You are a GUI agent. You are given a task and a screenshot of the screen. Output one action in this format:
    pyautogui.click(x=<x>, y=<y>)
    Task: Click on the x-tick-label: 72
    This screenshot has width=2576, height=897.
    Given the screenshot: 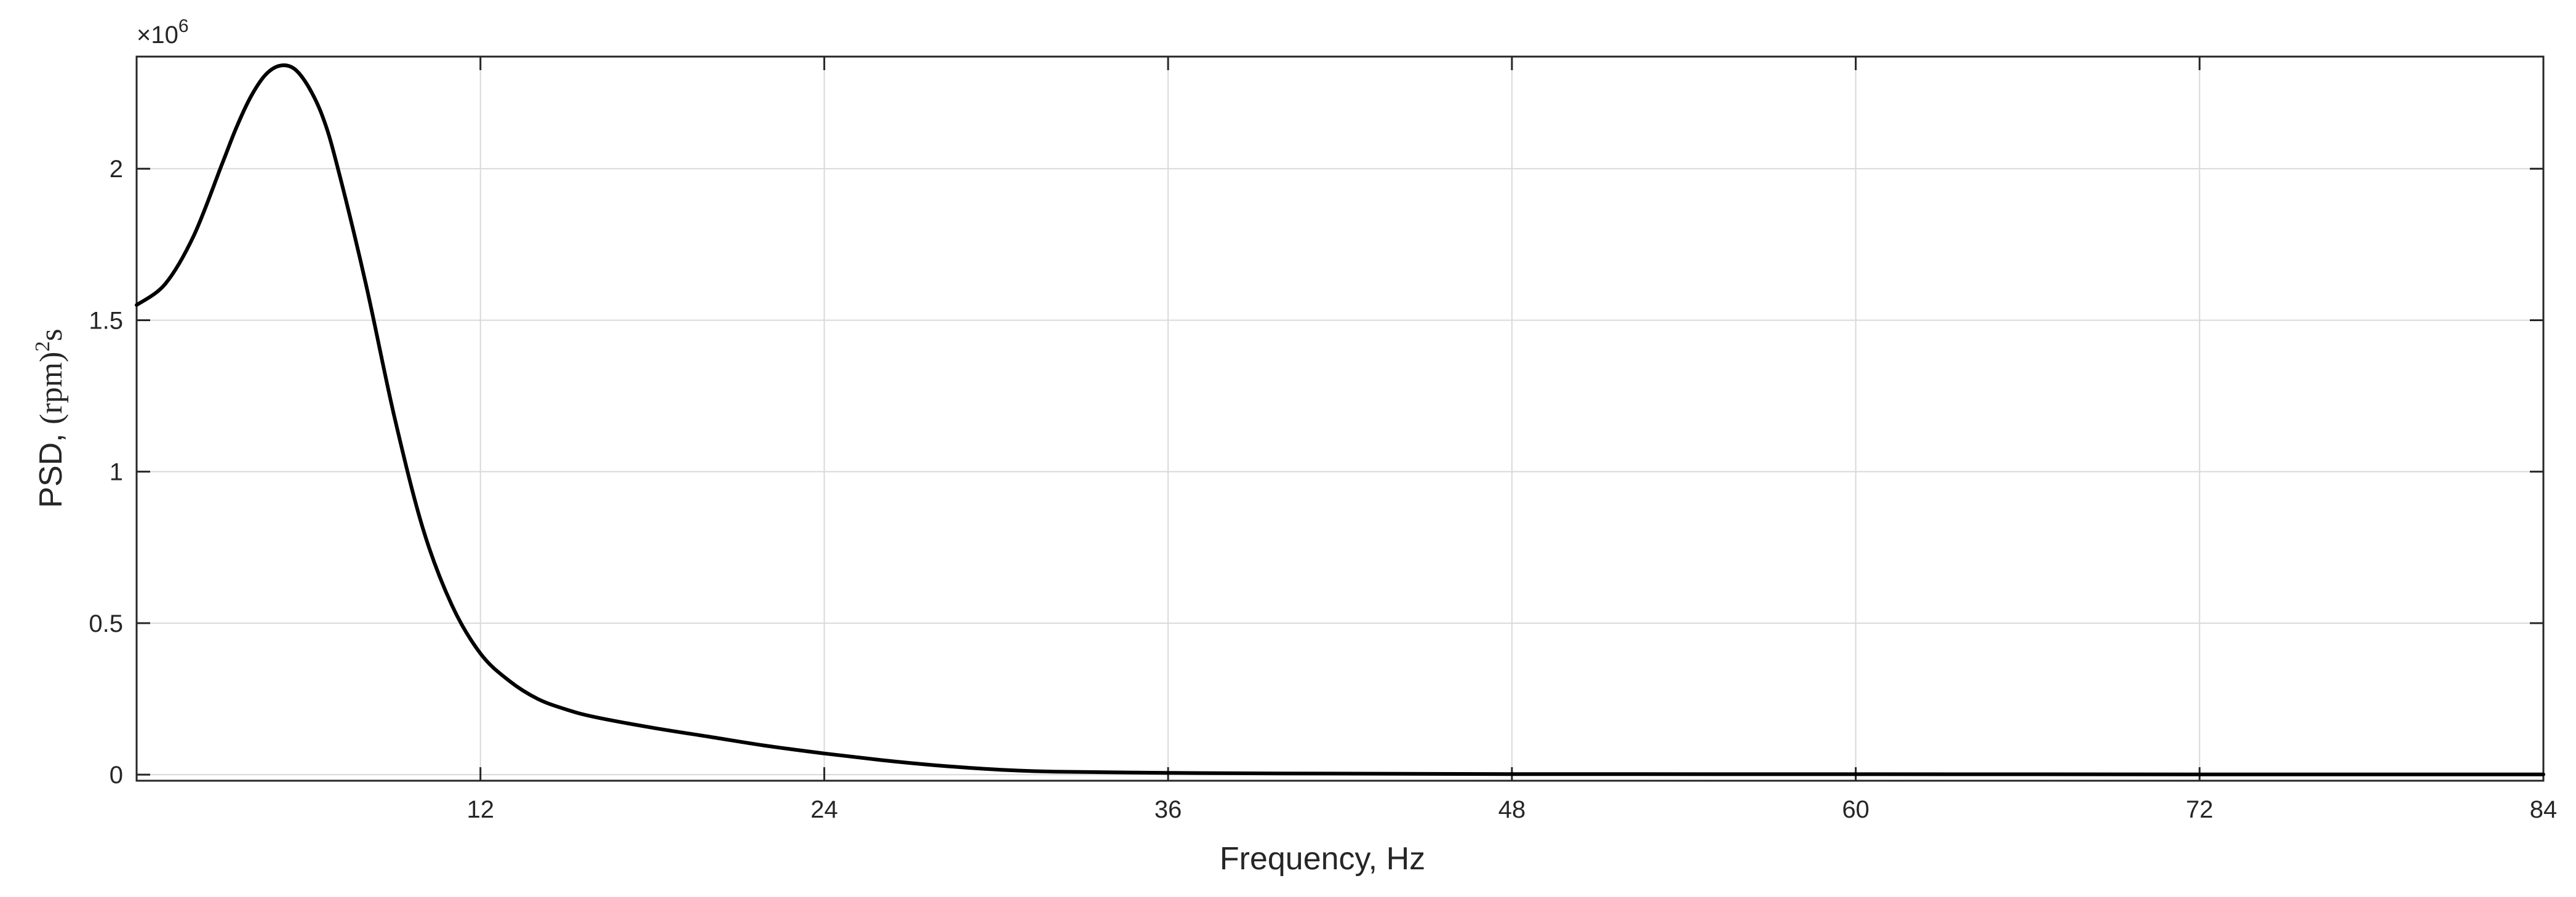 What is the action you would take?
    pyautogui.click(x=2200, y=809)
    